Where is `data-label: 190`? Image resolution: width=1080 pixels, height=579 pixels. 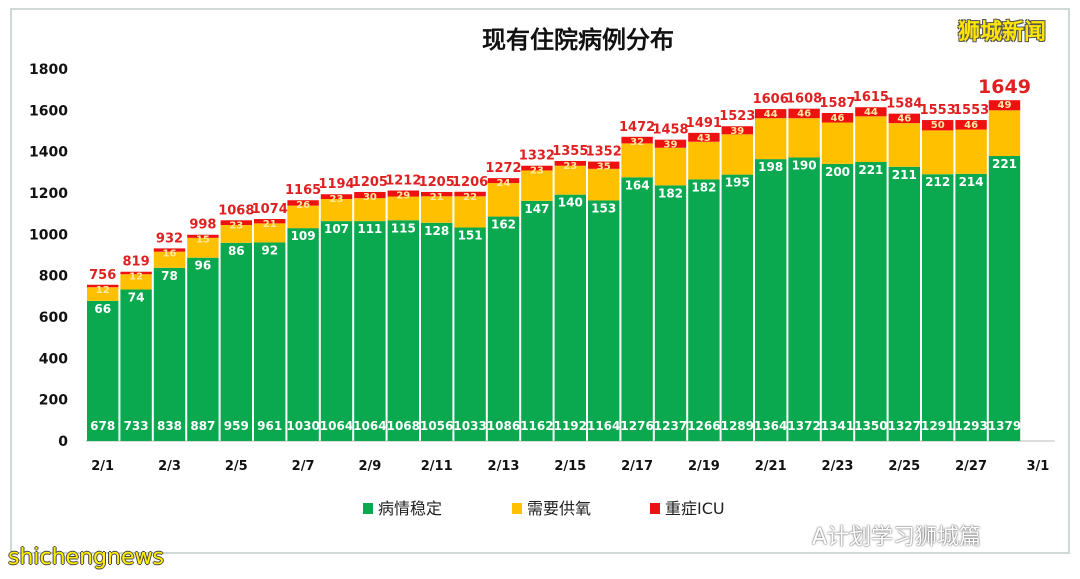 data-label: 190 is located at coordinates (804, 165).